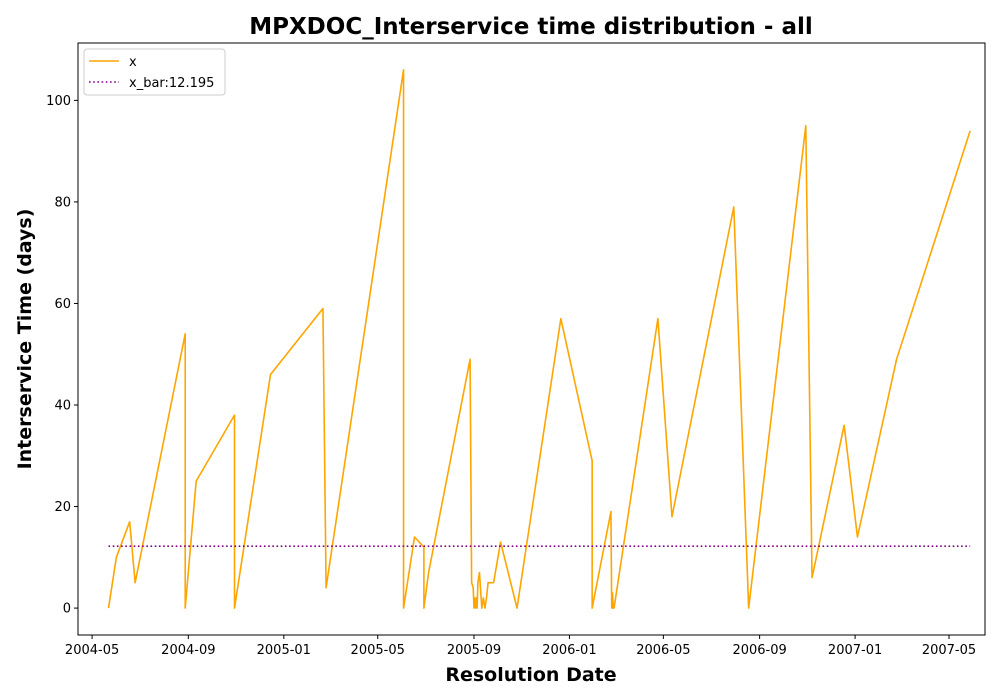 Image resolution: width=1000 pixels, height=700 pixels. Describe the element at coordinates (62, 406) in the screenshot. I see `y-tick-label: 40` at that location.